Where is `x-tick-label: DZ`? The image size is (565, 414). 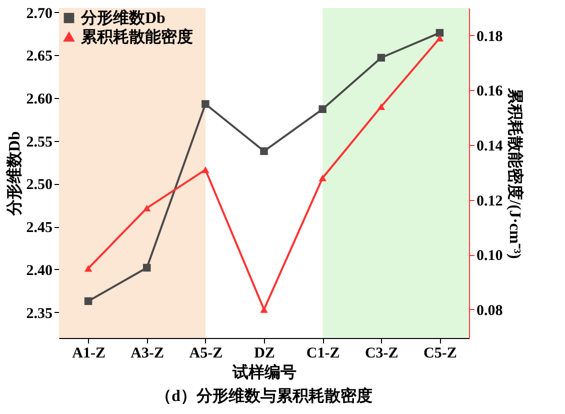 x-tick-label: DZ is located at coordinates (264, 354).